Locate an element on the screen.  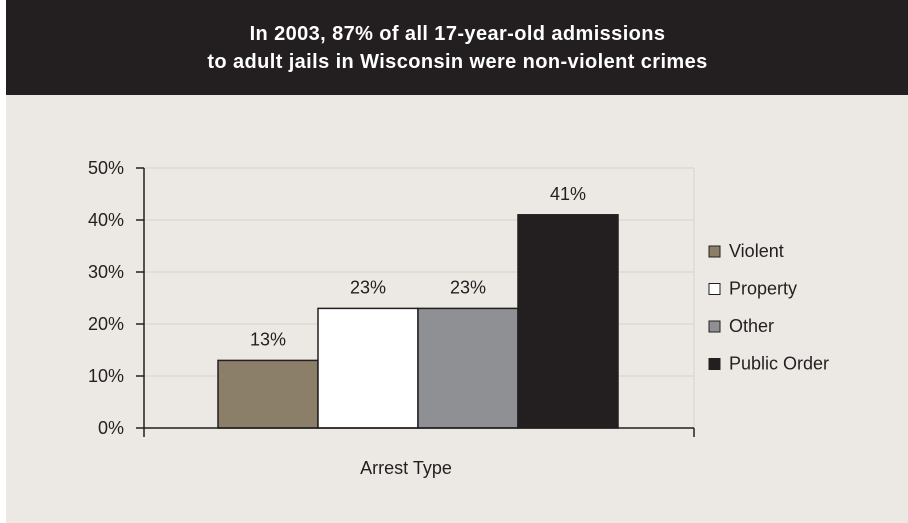
legend-swatch-other is located at coordinates (714, 326).